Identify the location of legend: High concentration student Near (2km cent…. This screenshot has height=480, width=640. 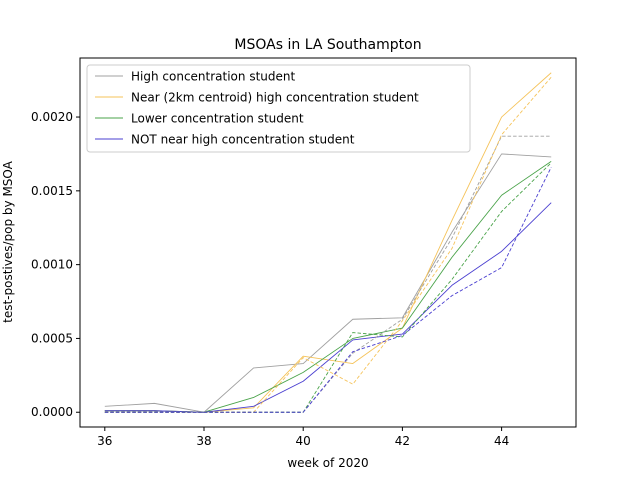
(278, 108).